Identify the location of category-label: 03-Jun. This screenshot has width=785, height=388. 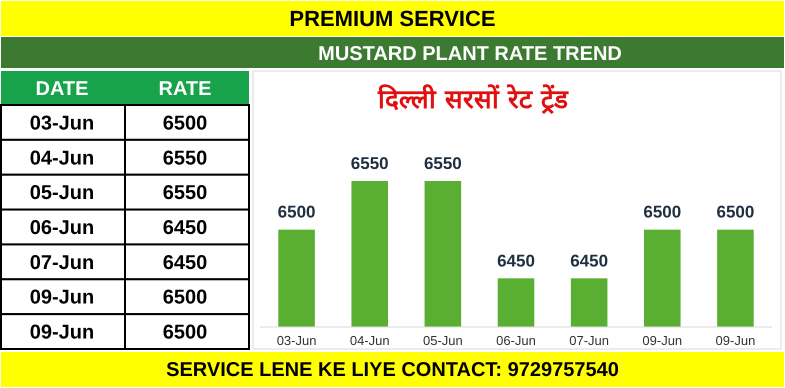
(62, 123).